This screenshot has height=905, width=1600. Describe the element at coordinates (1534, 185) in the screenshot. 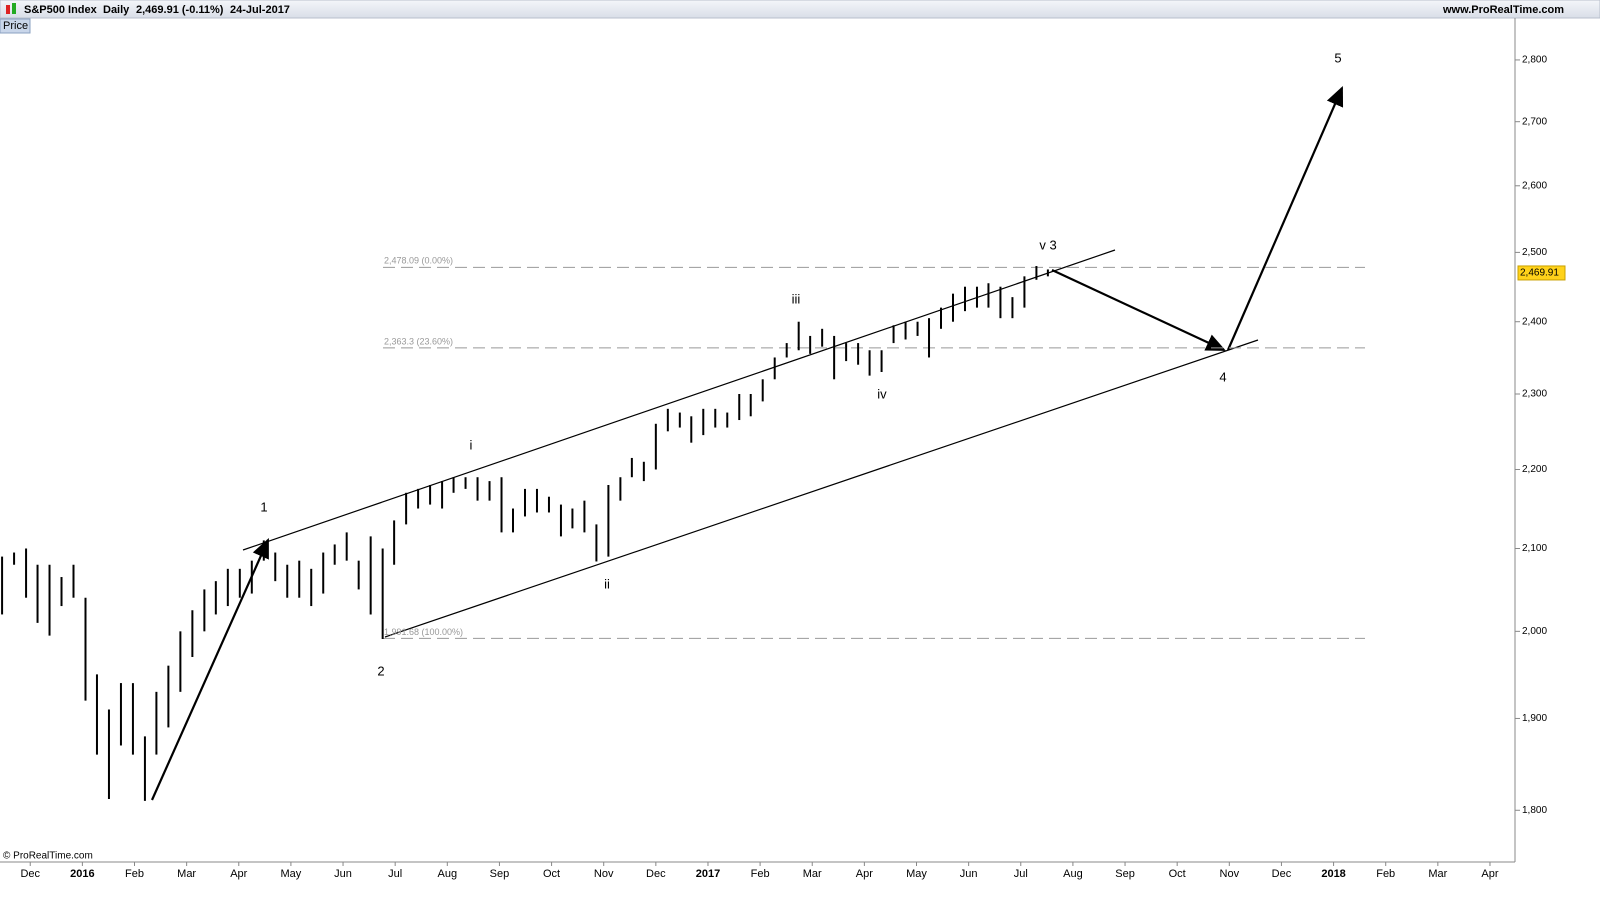

I see `y-tick-label: 2,600` at that location.